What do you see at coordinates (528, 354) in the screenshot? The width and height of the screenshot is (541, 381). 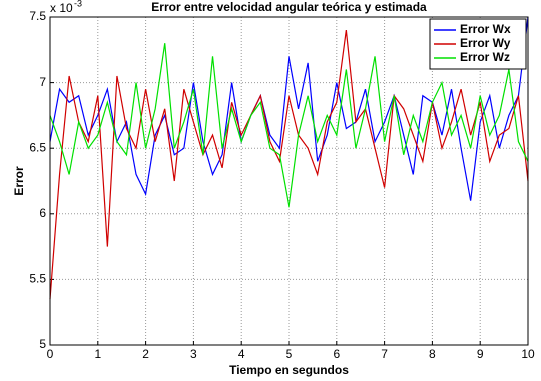 I see `x-tick-label: 10` at bounding box center [528, 354].